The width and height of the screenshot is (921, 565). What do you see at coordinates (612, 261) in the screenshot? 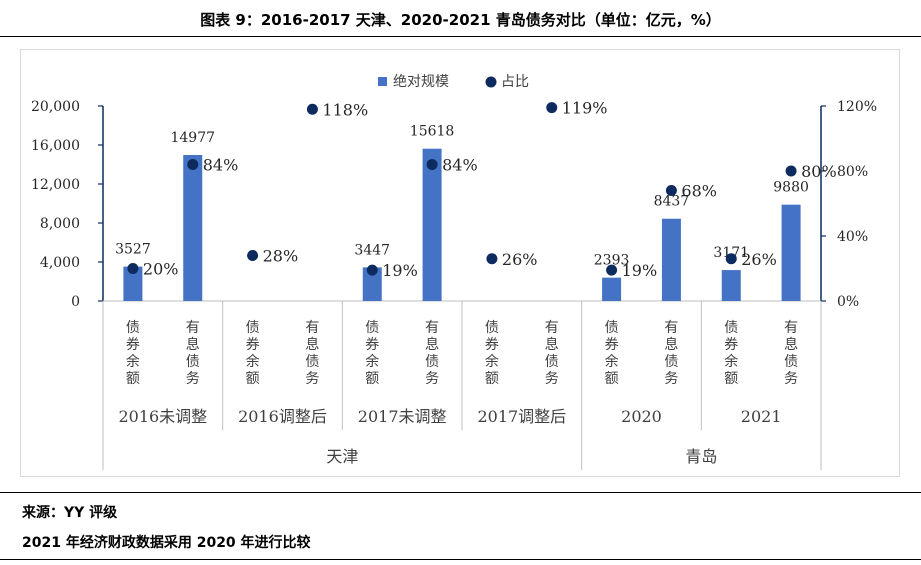
I see `bar-value-label: 2393` at bounding box center [612, 261].